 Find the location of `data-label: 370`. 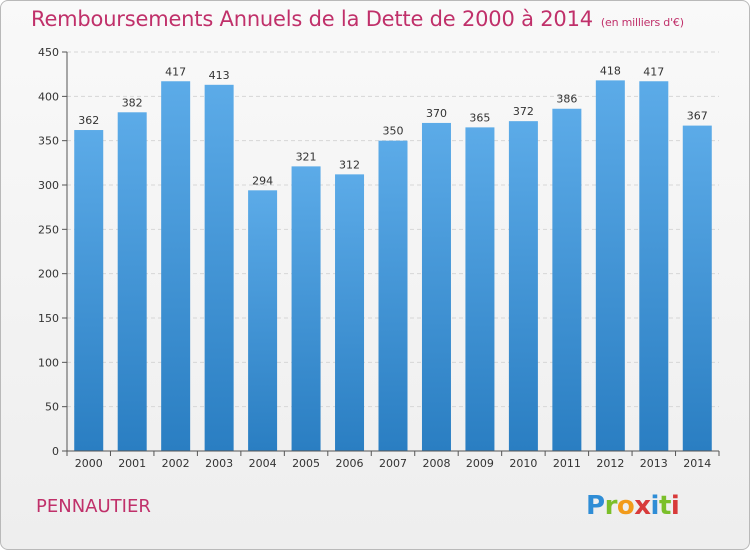

data-label: 370 is located at coordinates (436, 113).